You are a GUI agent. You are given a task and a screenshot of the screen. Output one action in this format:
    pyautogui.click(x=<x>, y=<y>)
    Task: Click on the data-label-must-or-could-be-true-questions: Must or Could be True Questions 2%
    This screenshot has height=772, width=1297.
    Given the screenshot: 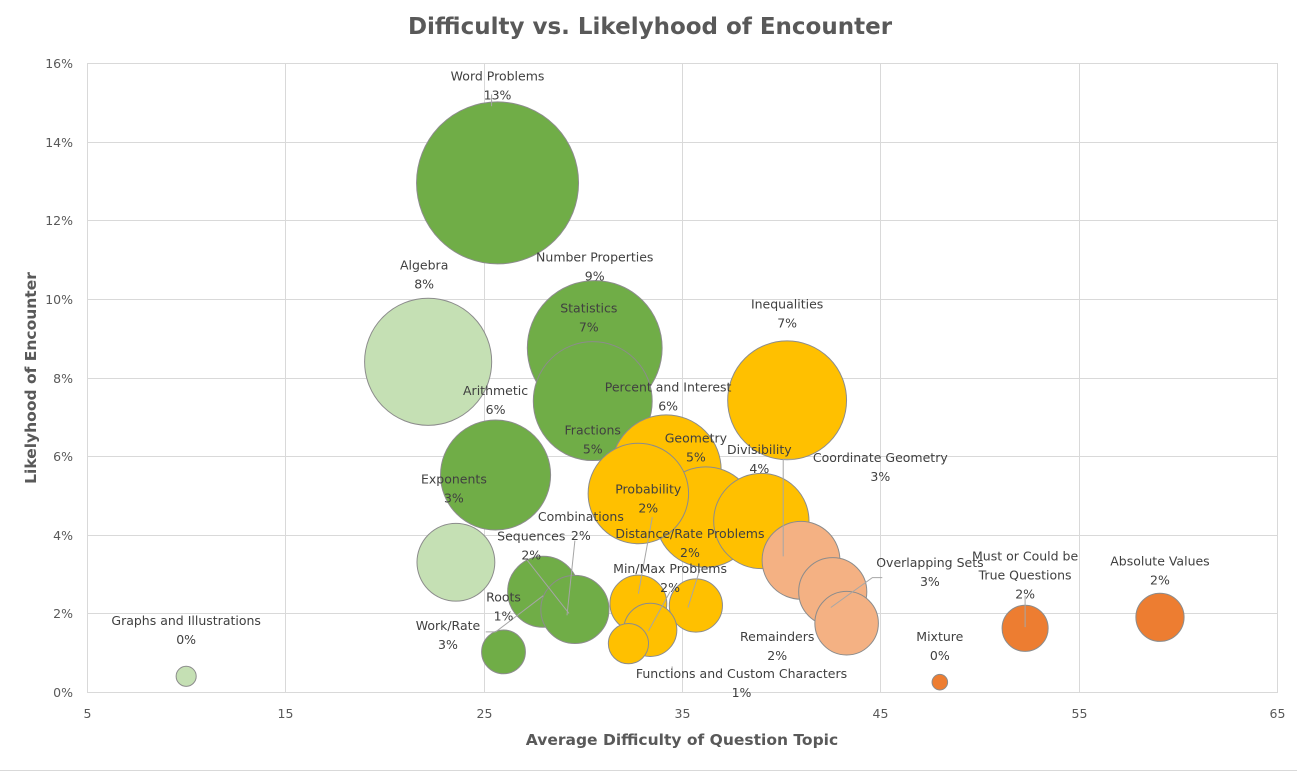 What is the action you would take?
    pyautogui.click(x=1025, y=574)
    